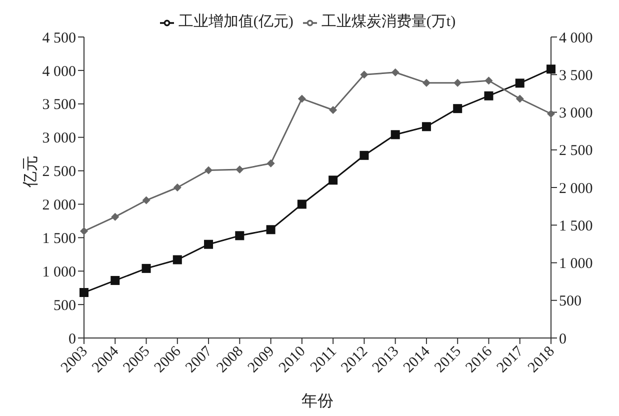  I want to click on y-tick-label: 3 000, so click(59, 138).